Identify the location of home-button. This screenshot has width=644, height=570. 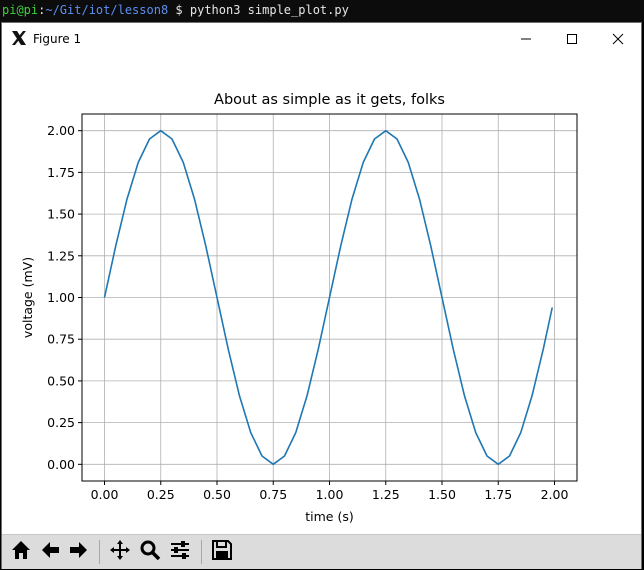
(21, 552).